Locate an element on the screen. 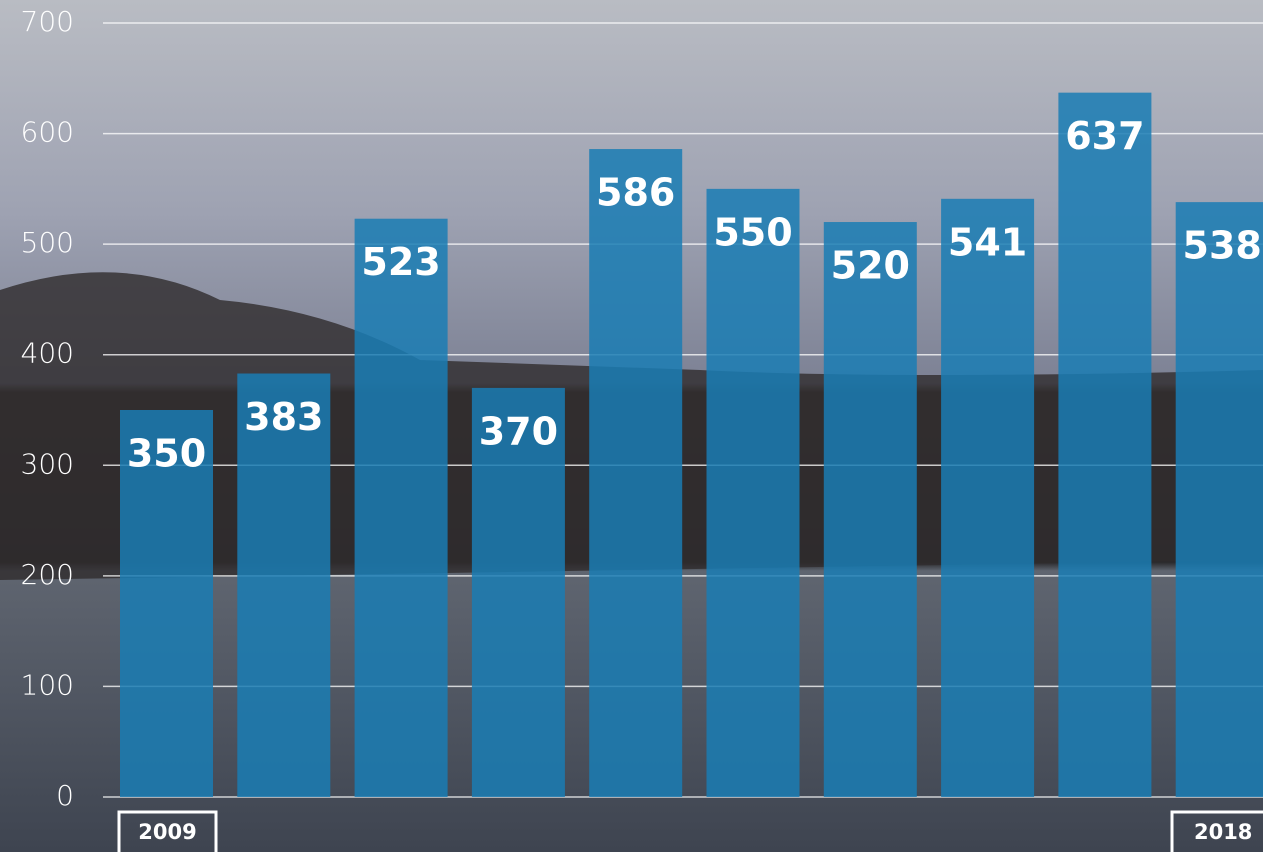 The image size is (1263, 852). value-label: 383 is located at coordinates (283, 417).